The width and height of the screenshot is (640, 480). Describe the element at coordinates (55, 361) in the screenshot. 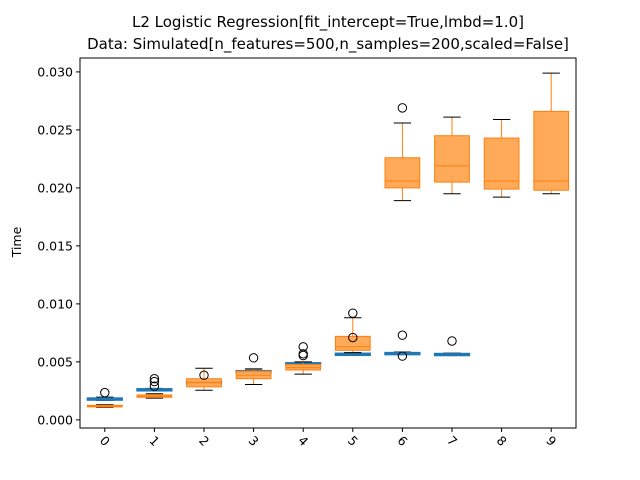

I see `y-tick-label-1: 0.005` at that location.